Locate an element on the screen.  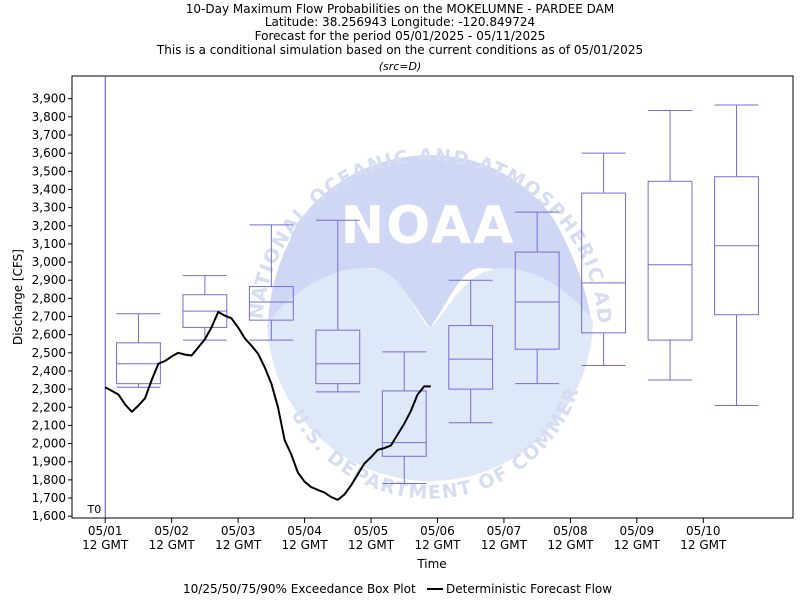
y-tick-label: 2,900 is located at coordinates (49, 280).